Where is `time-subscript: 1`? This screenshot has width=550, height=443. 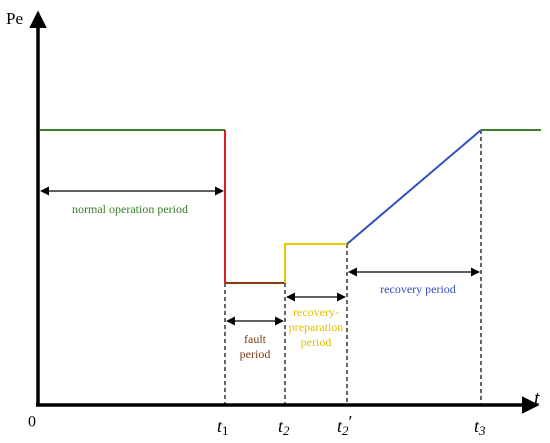 time-subscript: 1 is located at coordinates (225, 430).